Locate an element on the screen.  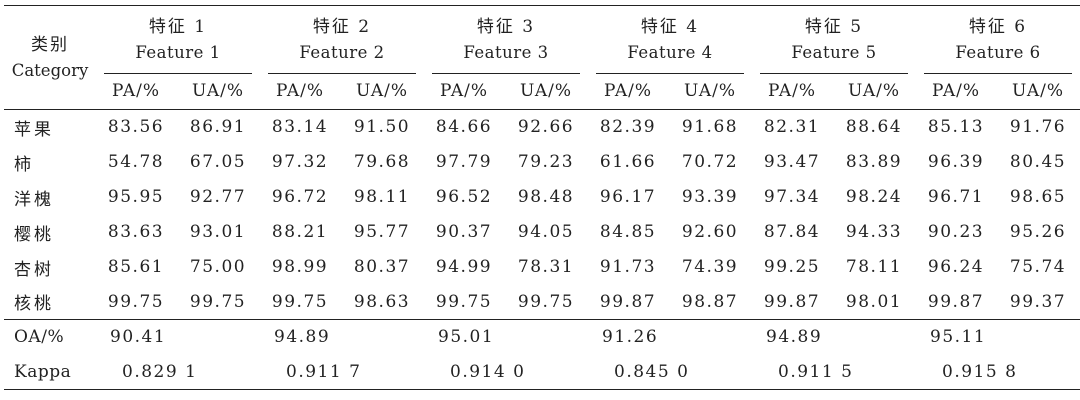
ua-cell: 99.37 is located at coordinates (1038, 301).